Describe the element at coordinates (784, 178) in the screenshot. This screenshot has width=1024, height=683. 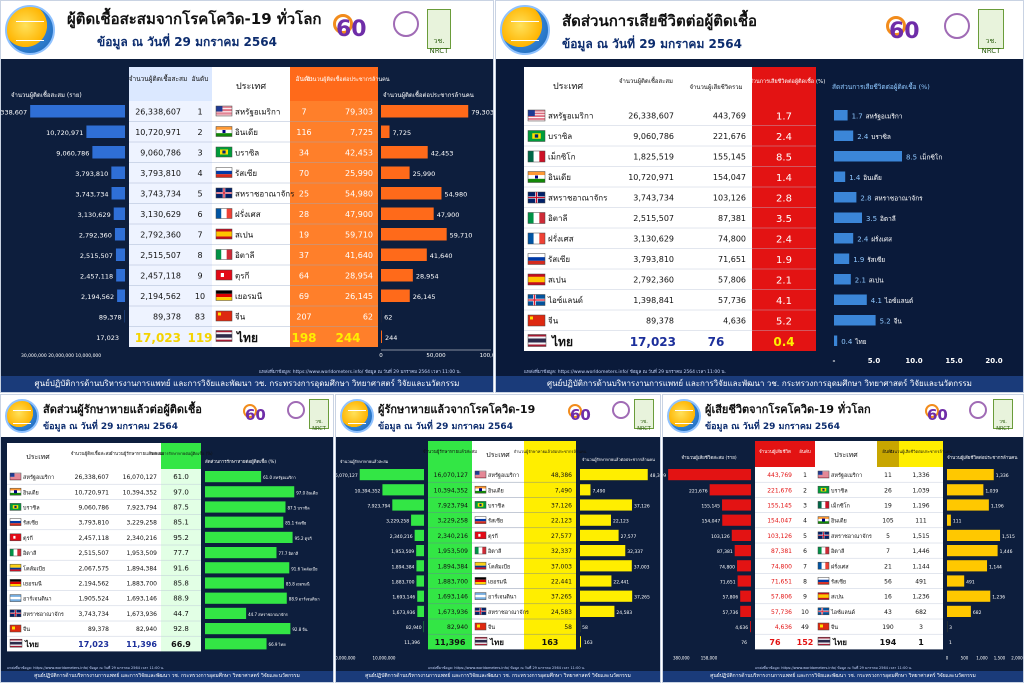
I see `ratio-value: 1.4` at that location.